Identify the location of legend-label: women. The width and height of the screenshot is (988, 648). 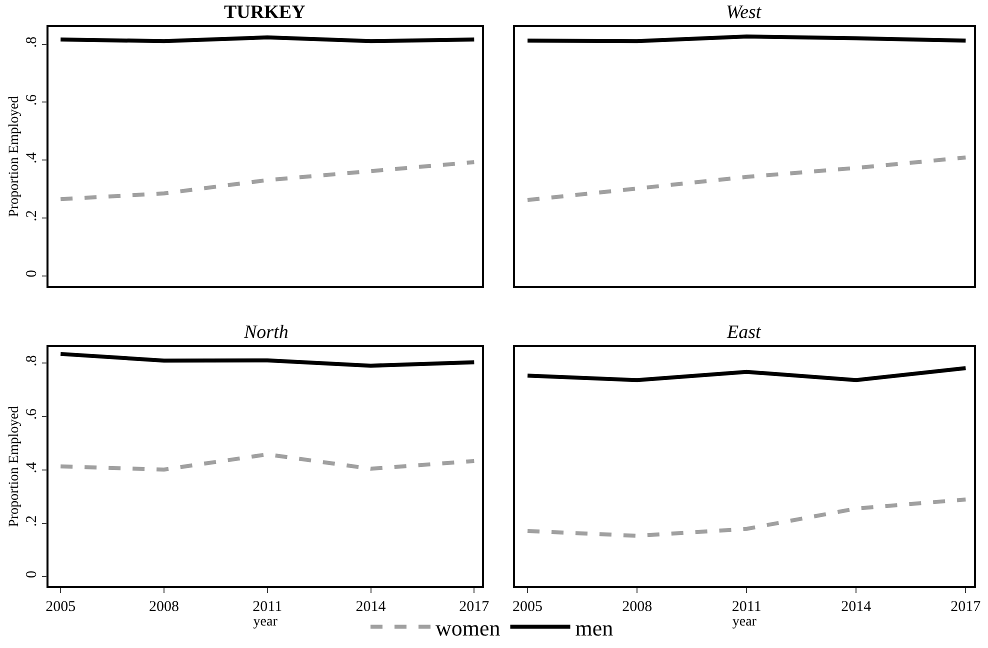
(468, 627).